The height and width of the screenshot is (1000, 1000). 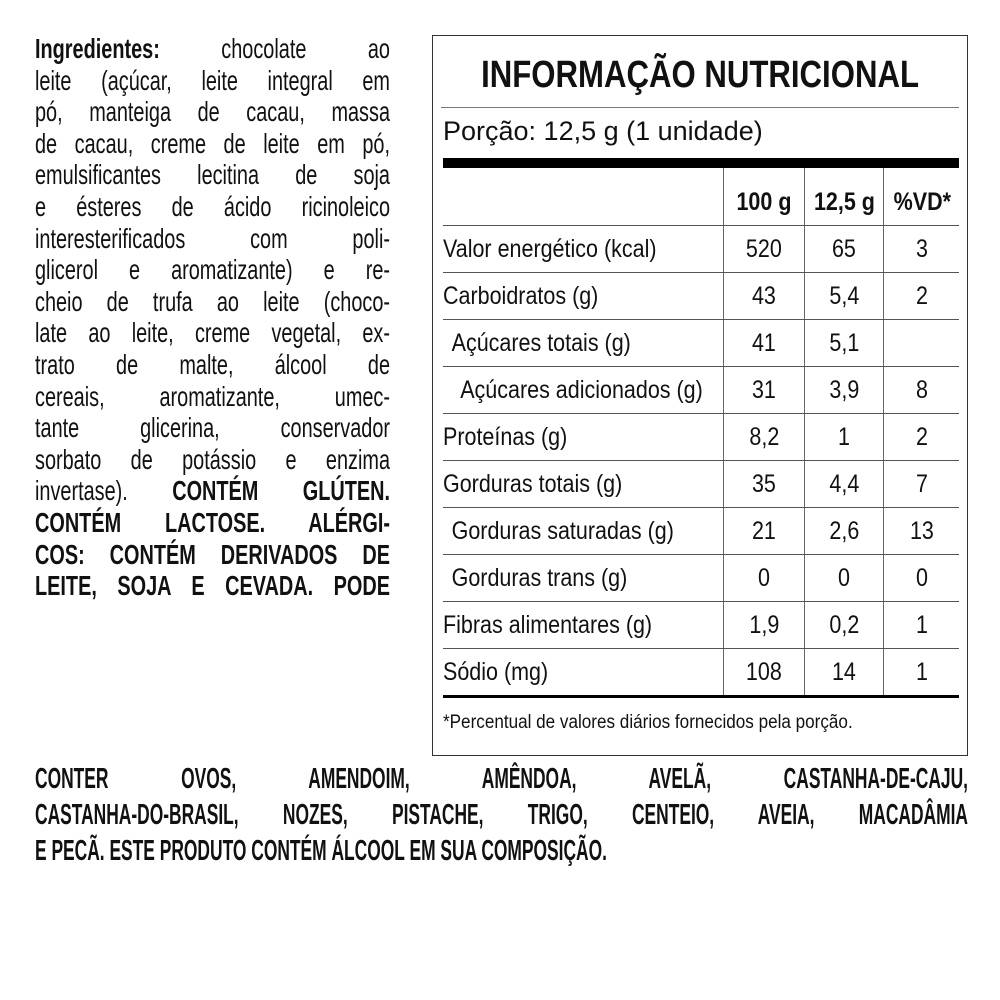 I want to click on ingredients-line: late ao leite, creme vegetal, ex-, so click(x=212, y=333).